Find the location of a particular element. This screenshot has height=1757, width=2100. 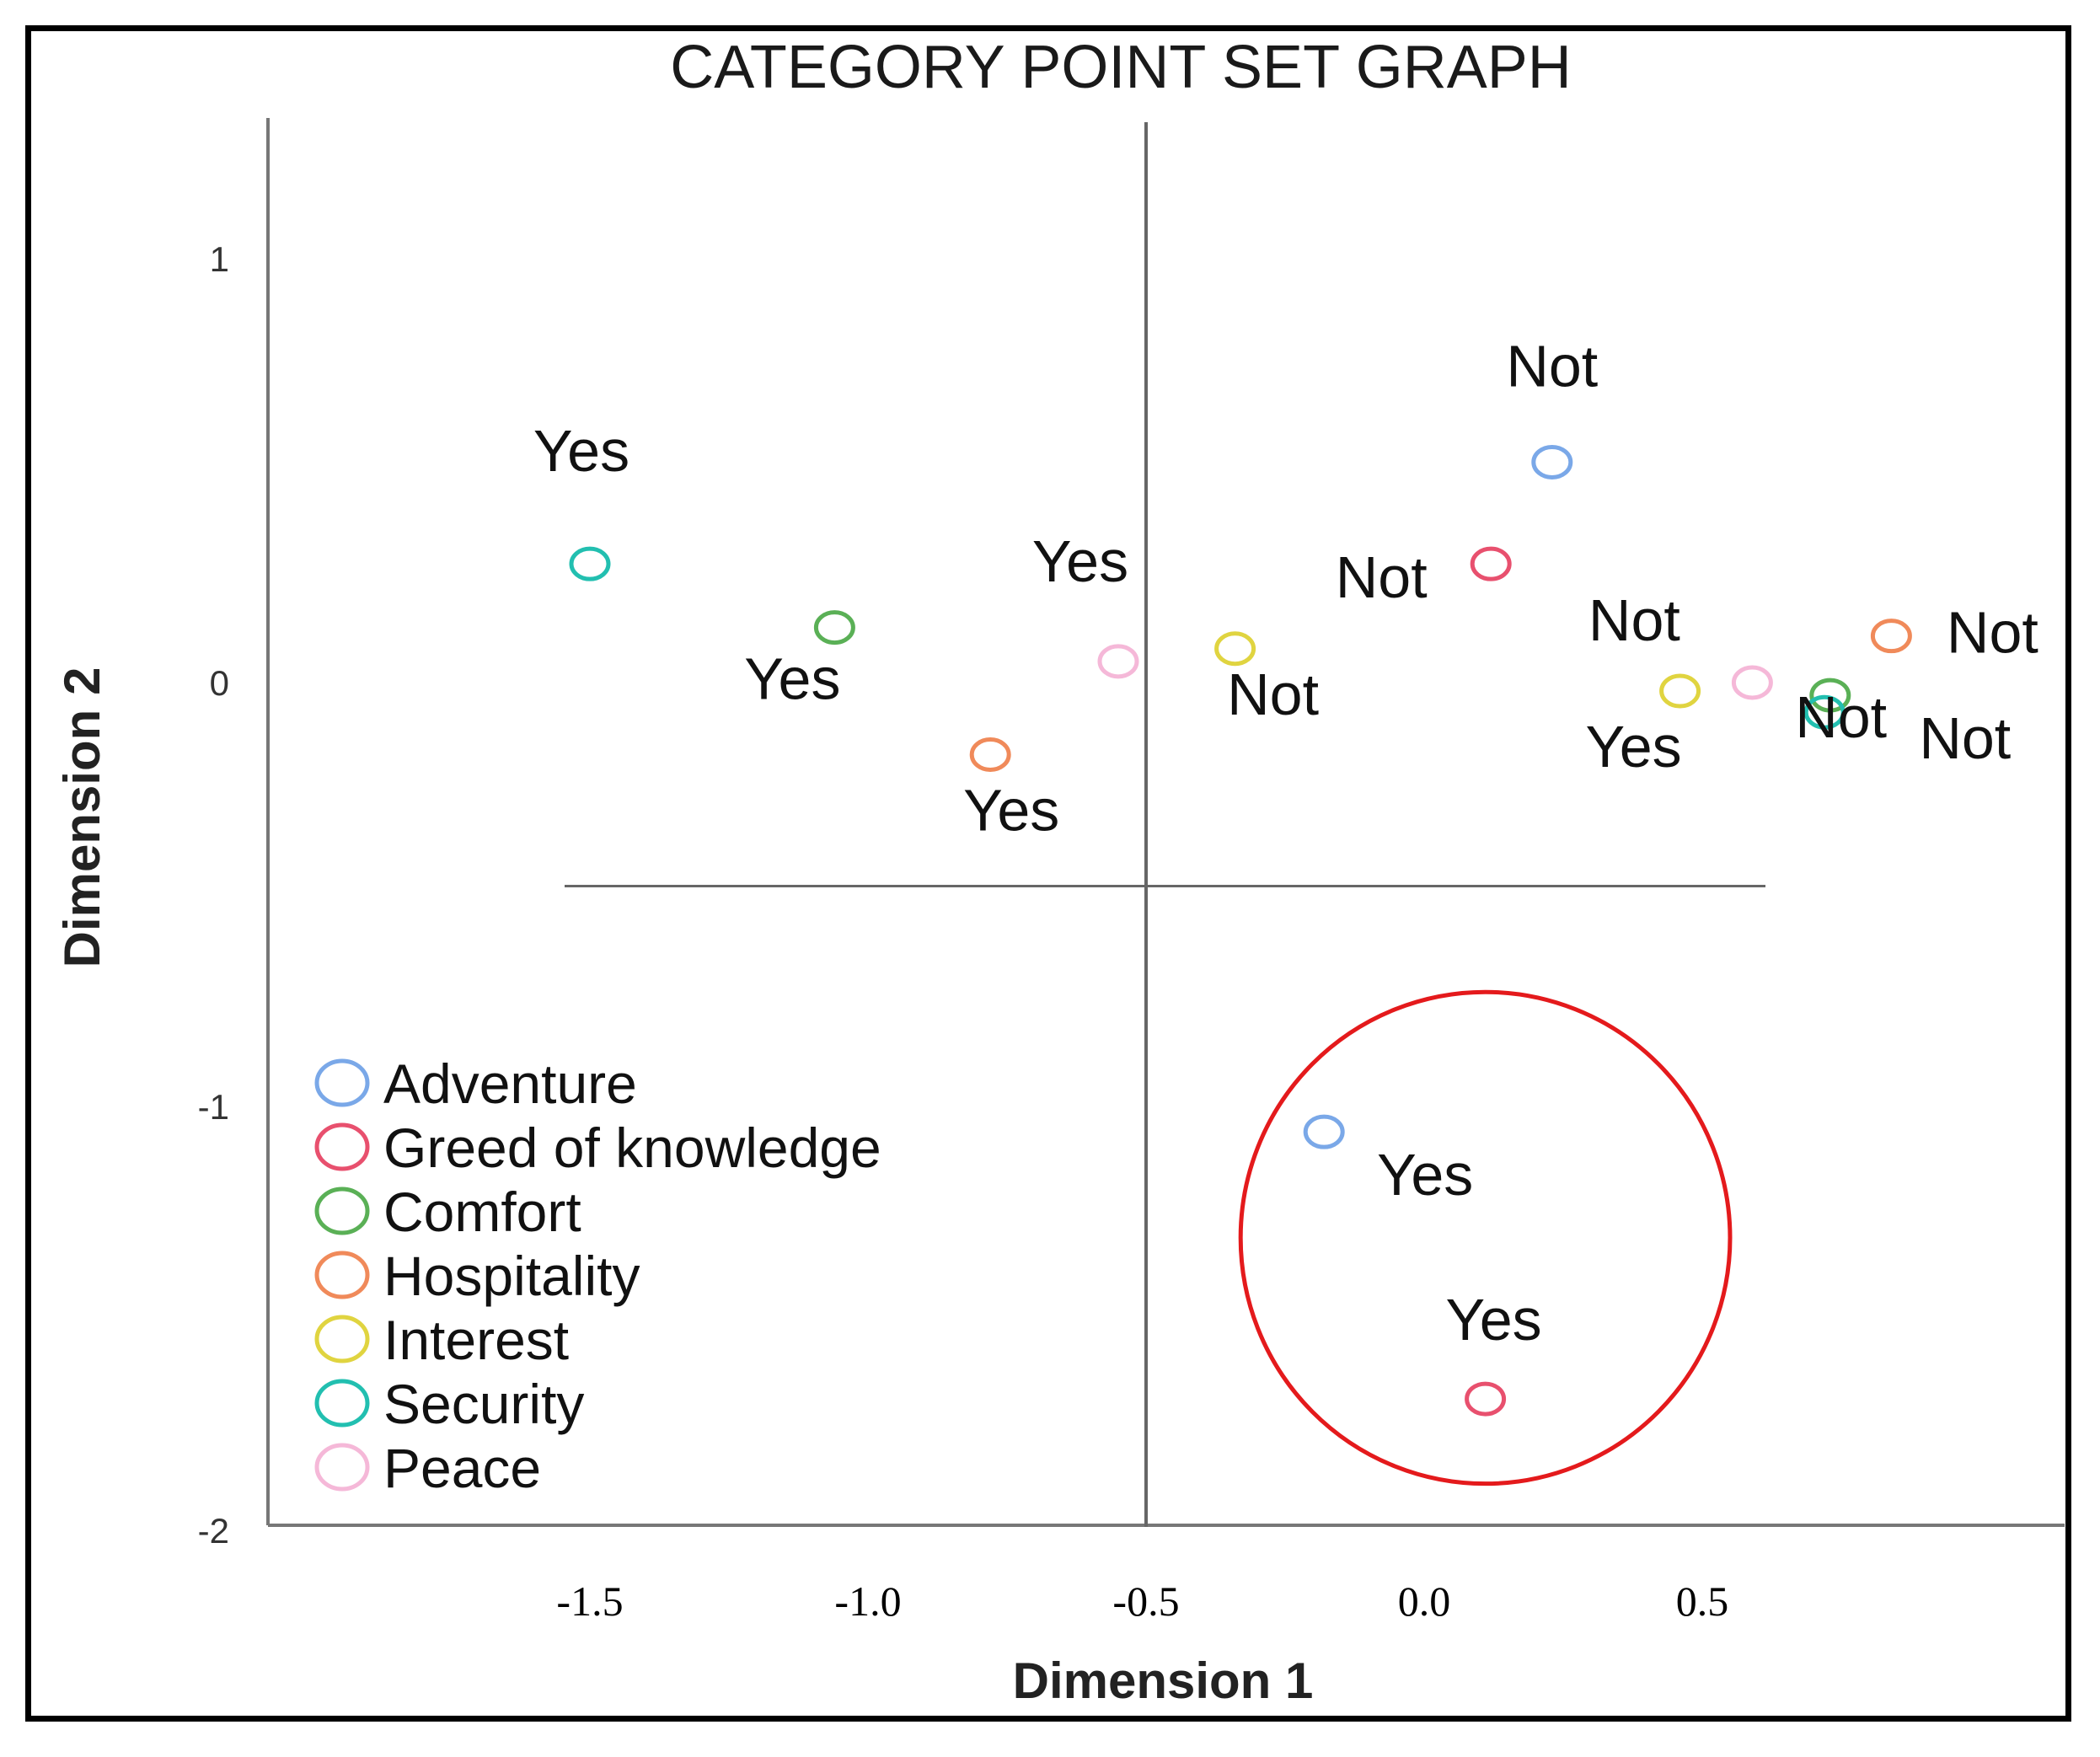

legend-label: Peace is located at coordinates (462, 1468).